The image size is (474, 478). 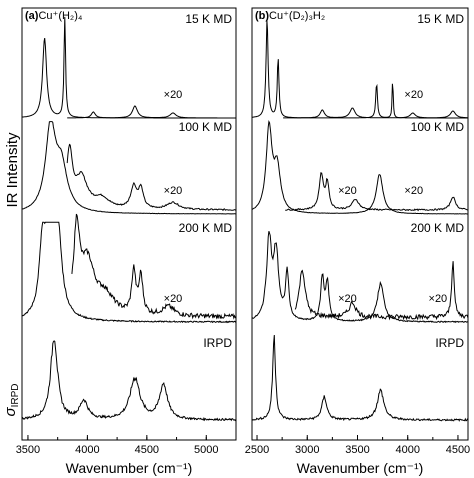 I want to click on sigma-subscript: IRPD, so click(x=15, y=396).